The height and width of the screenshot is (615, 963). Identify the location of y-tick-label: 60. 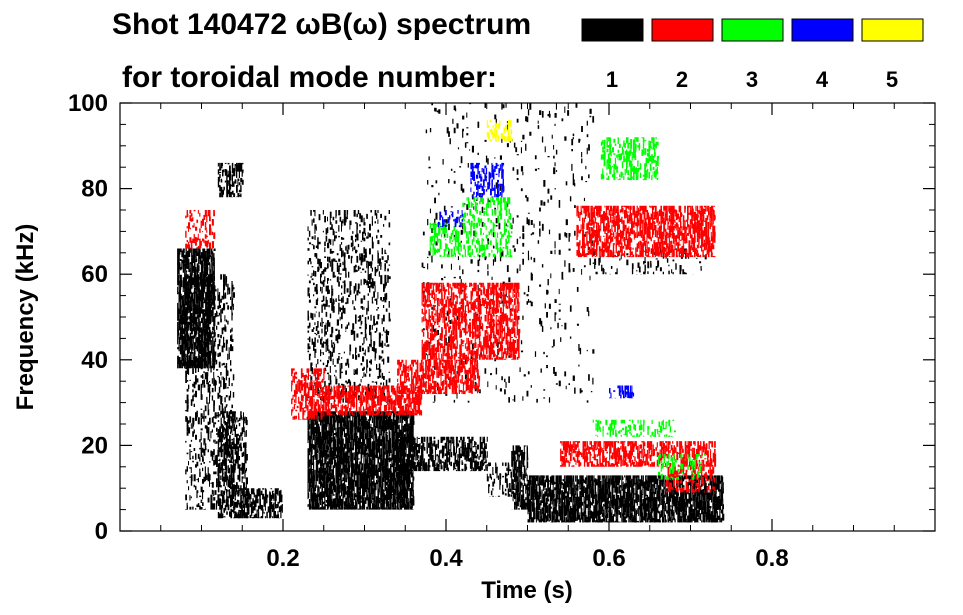
(94, 274).